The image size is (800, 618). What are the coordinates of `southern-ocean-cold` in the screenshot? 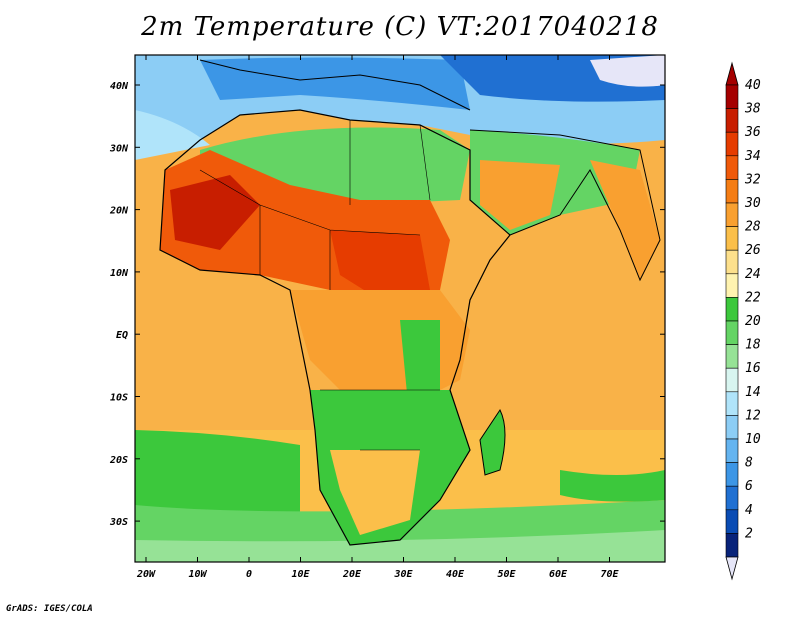 It's located at (400, 546).